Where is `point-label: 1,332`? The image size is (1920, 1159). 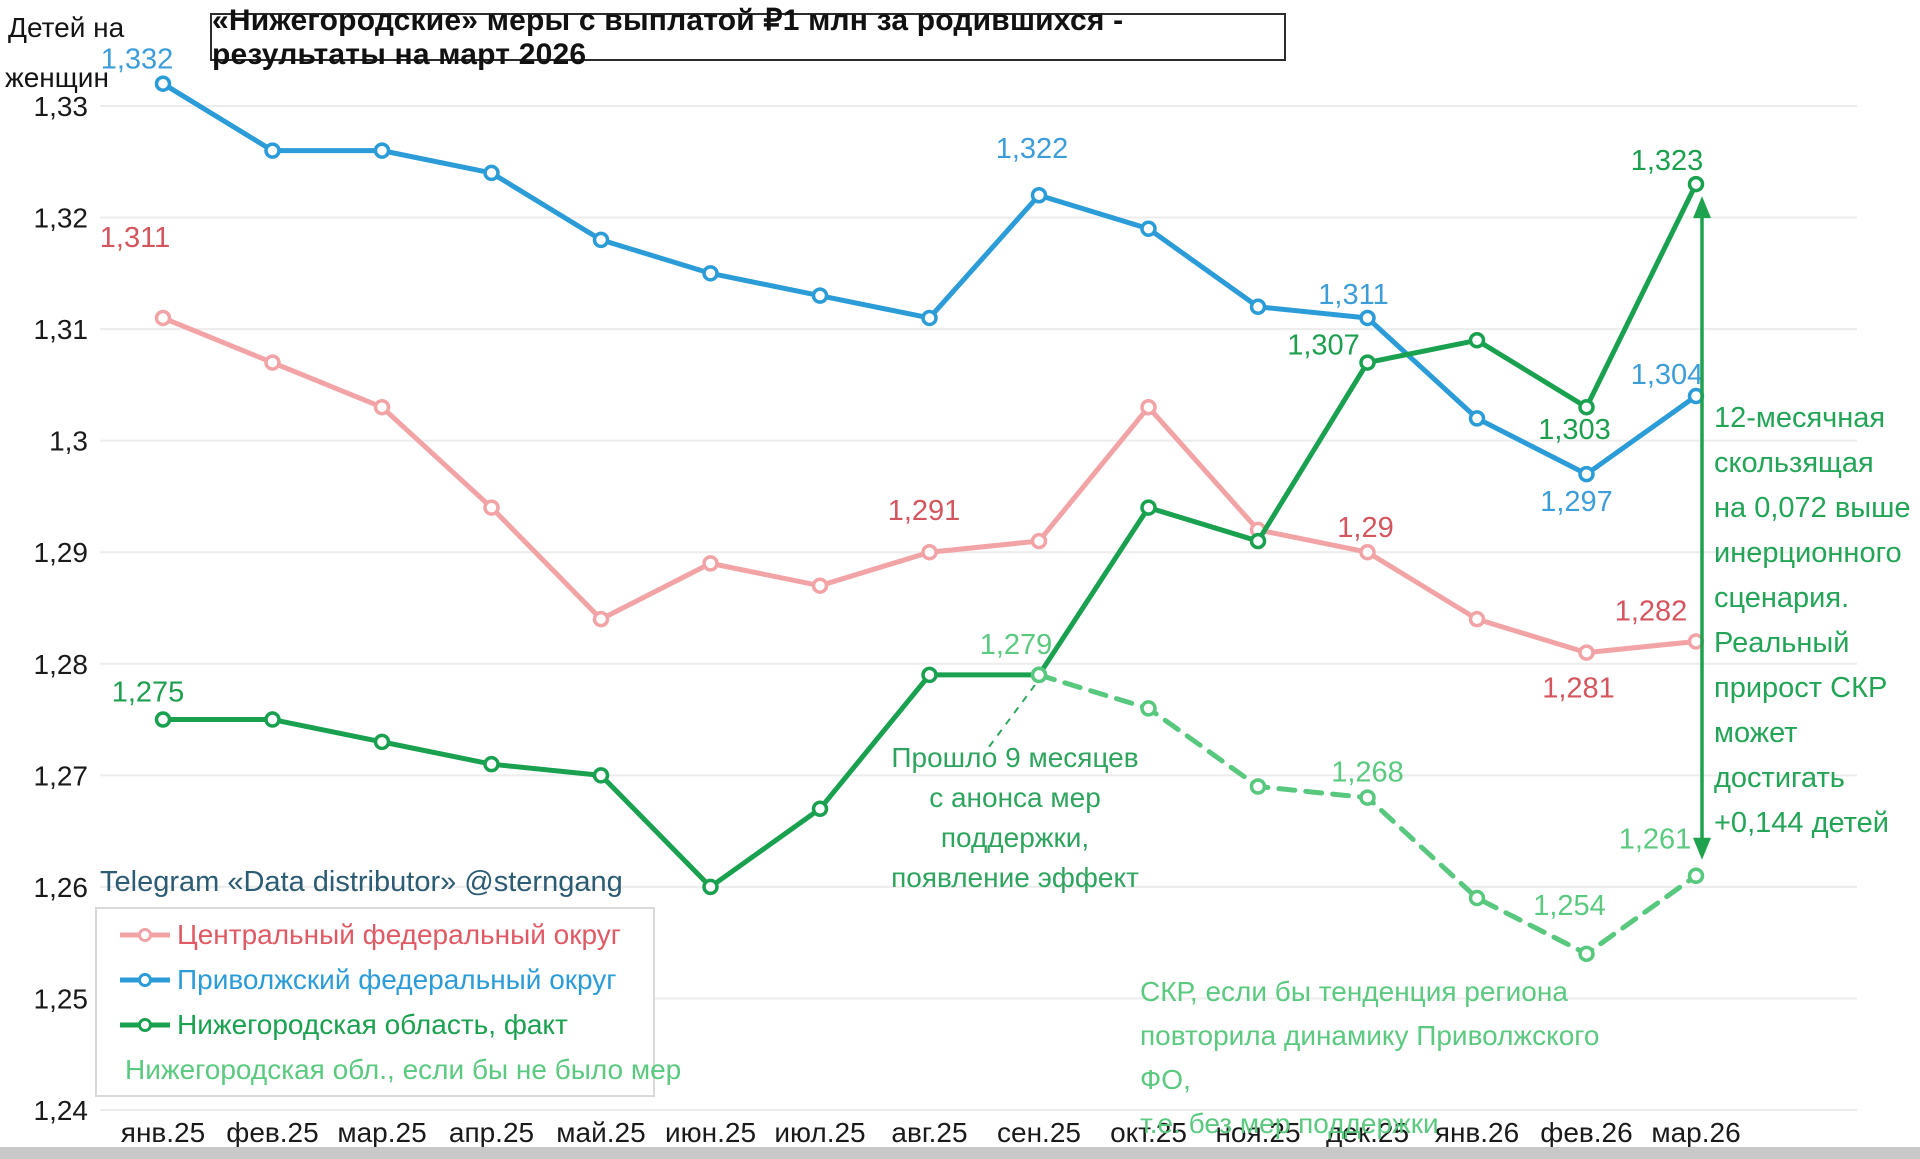
point-label: 1,332 is located at coordinates (137, 60).